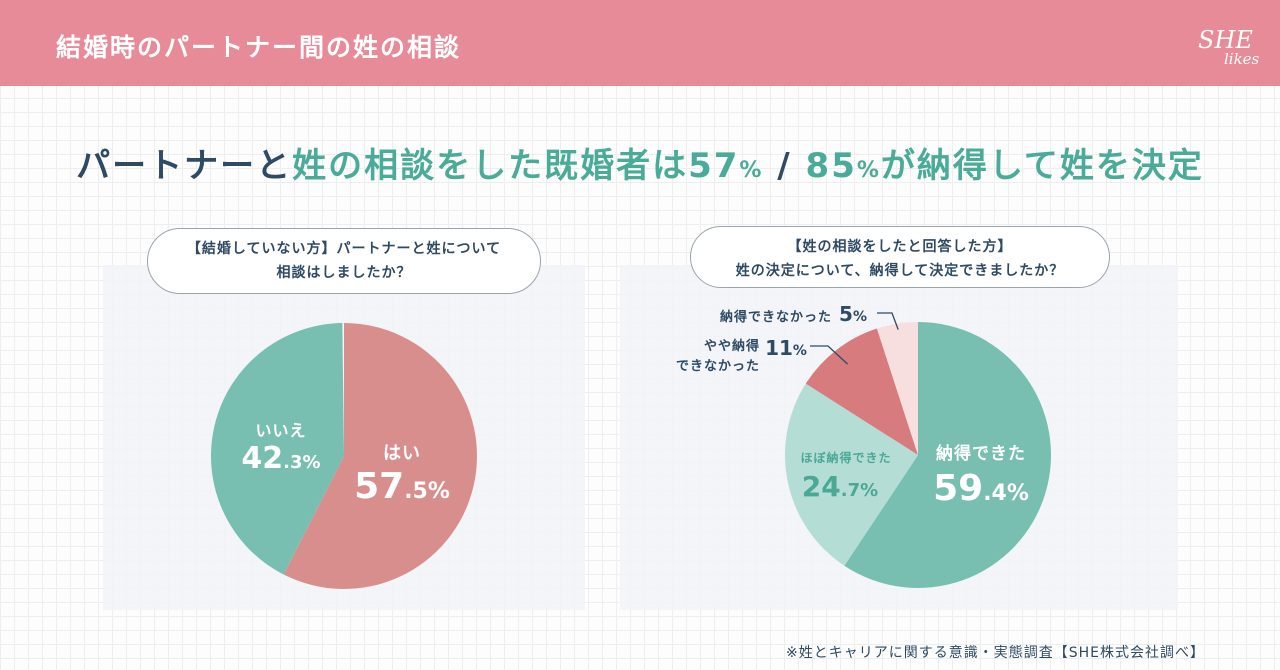  I want to click on headline-pct2: %, so click(868, 170).